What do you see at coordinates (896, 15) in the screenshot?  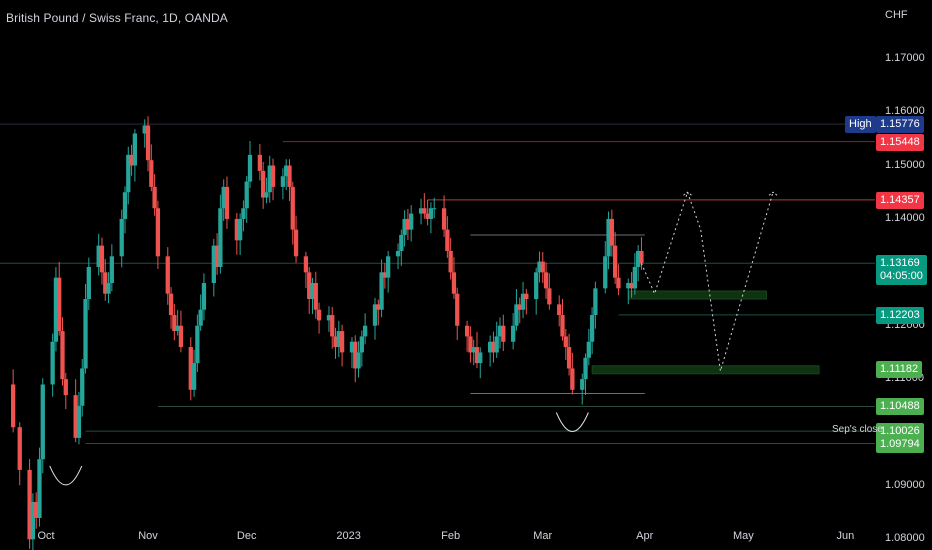 I see `axis-currency: CHF` at bounding box center [896, 15].